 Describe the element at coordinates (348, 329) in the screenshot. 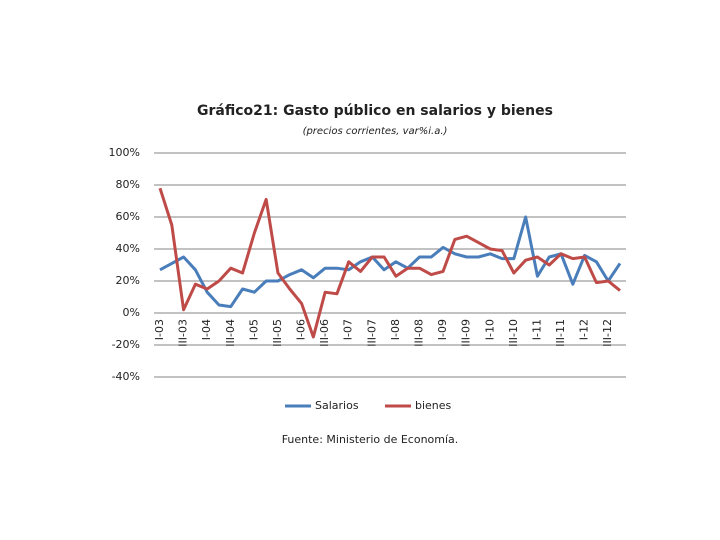

I see `x-tick-label: I-07` at that location.